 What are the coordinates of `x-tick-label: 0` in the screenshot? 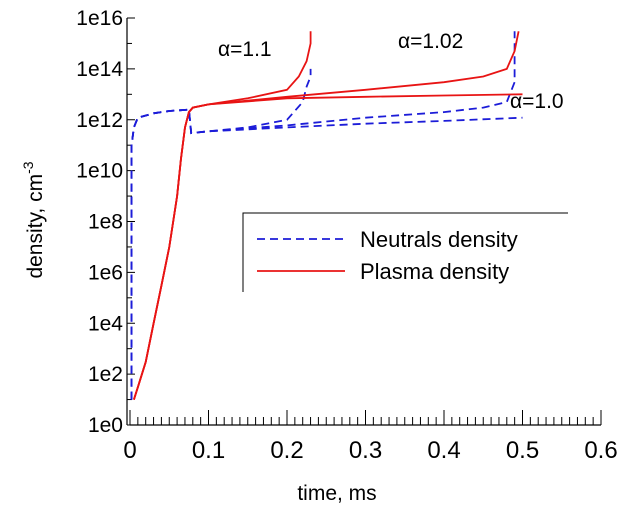 It's located at (129, 450).